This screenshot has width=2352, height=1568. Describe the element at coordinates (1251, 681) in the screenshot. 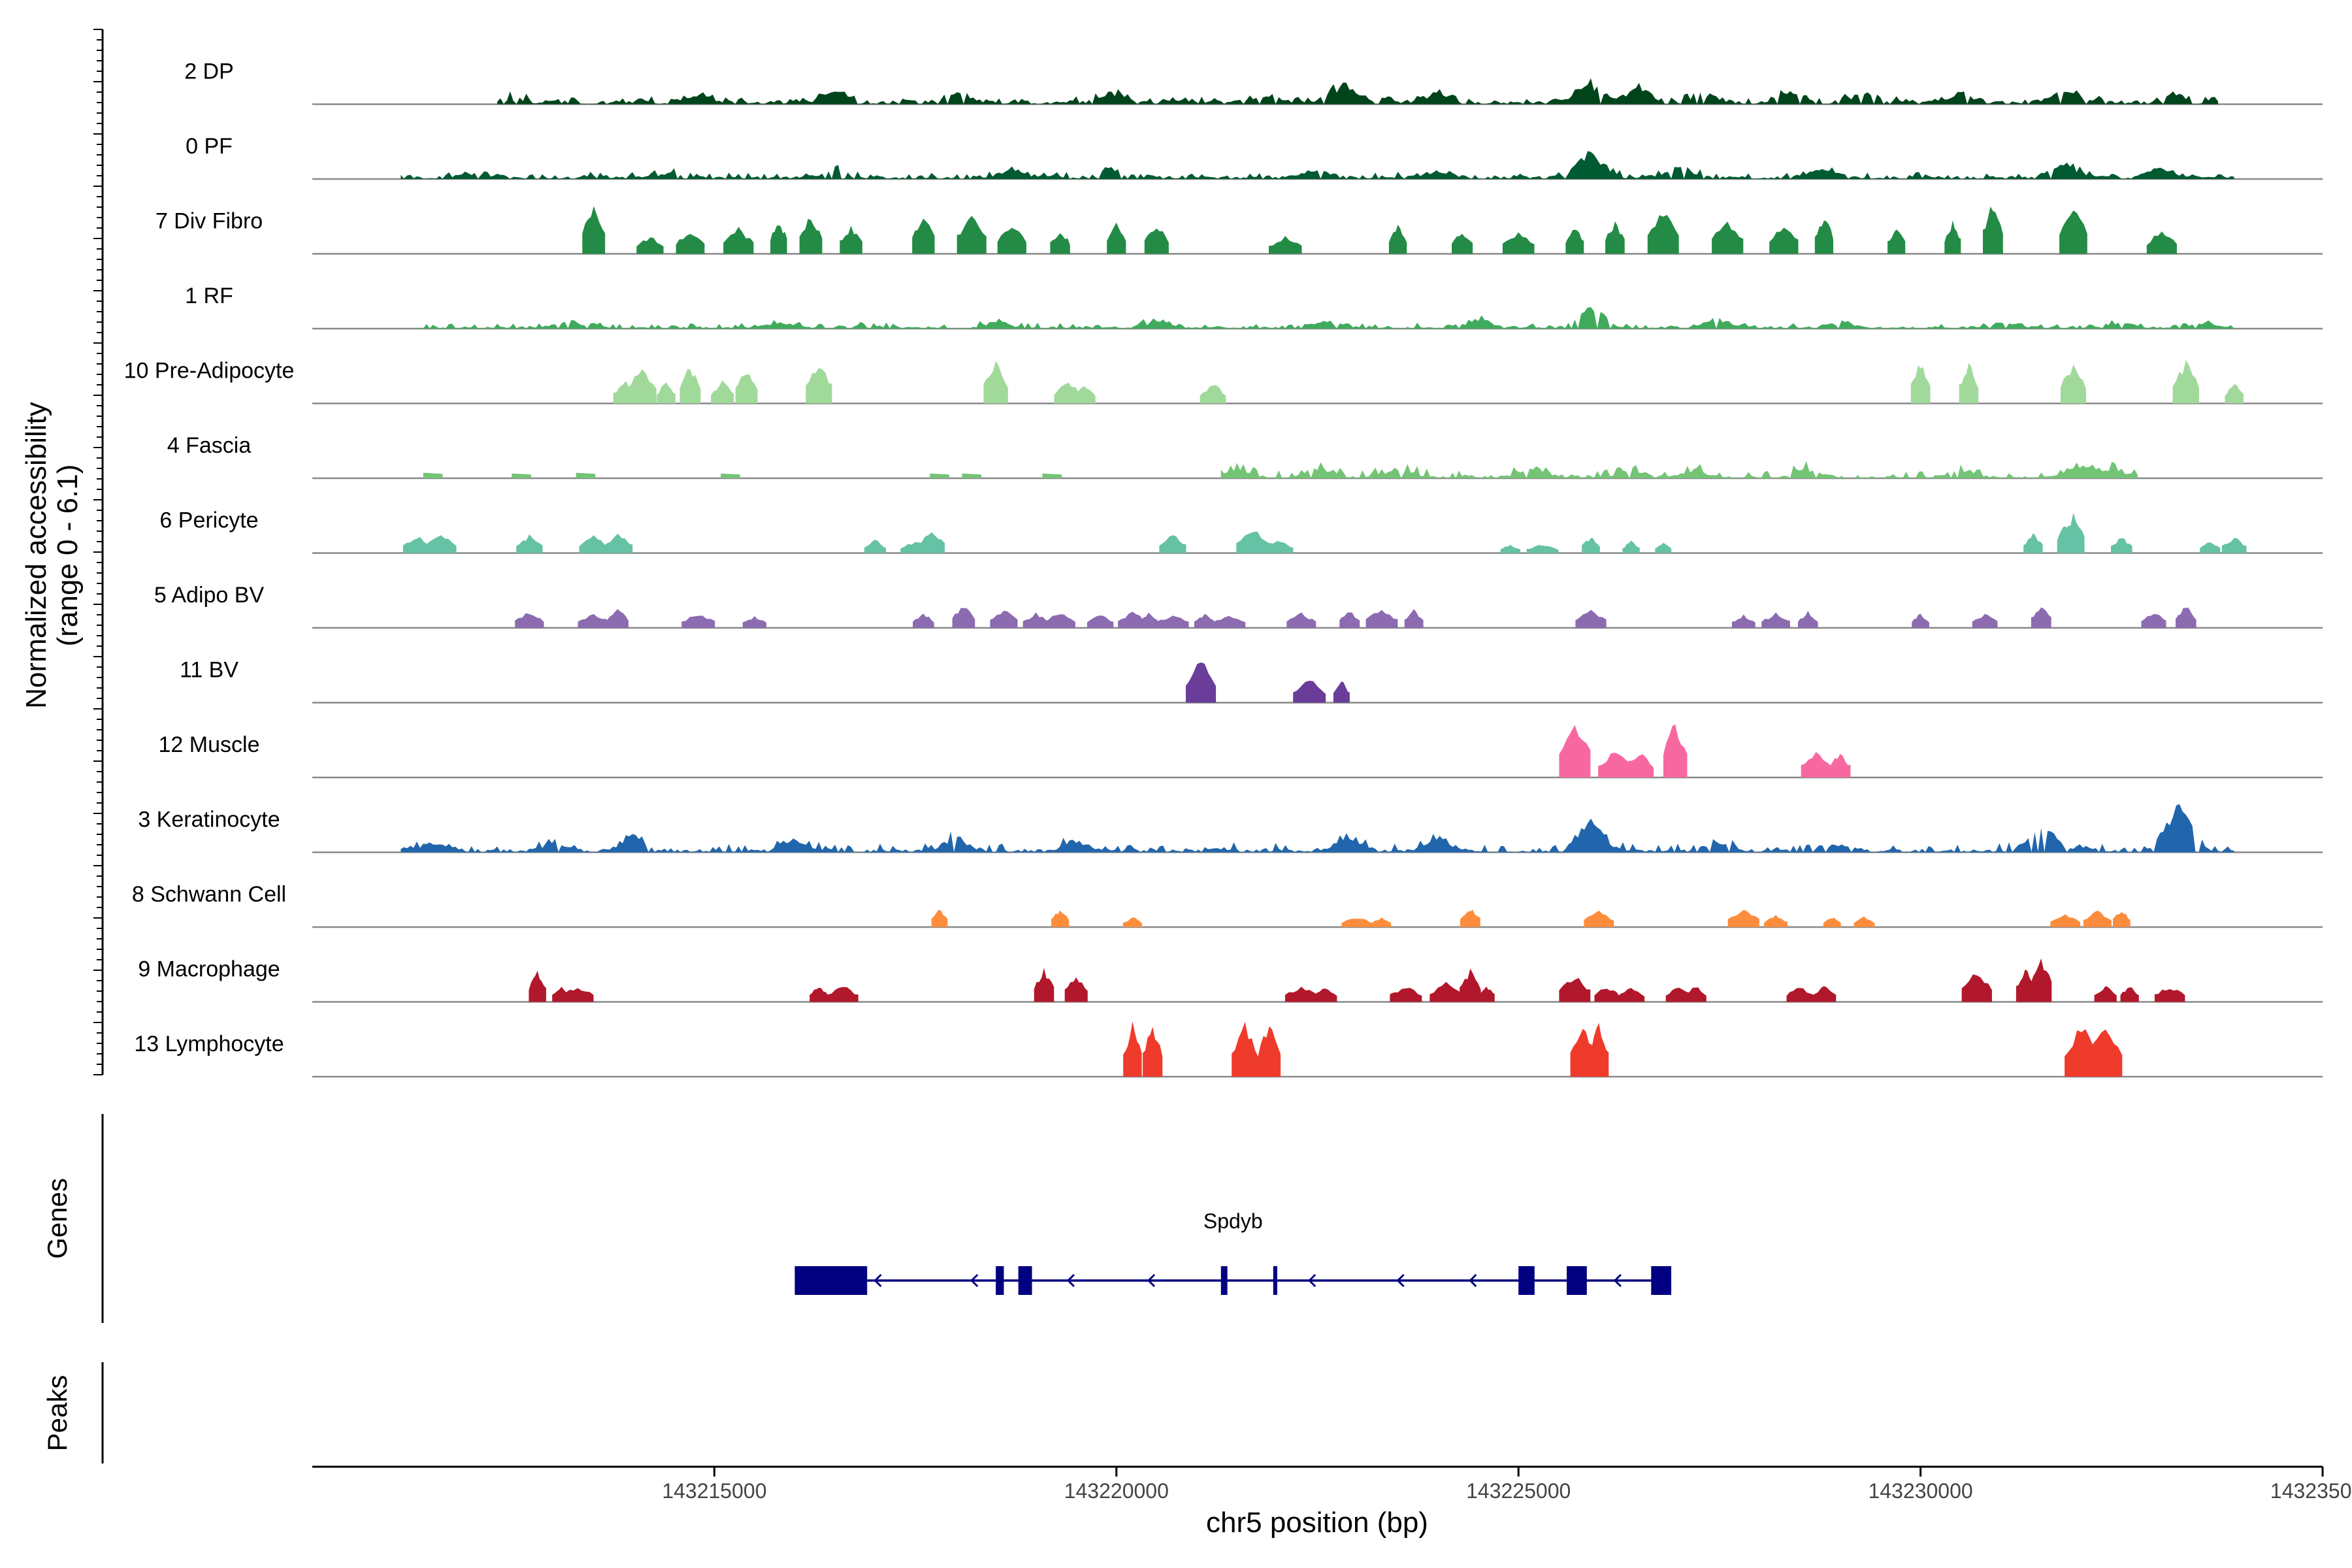

I see `track-11-bv: 11 BV` at that location.